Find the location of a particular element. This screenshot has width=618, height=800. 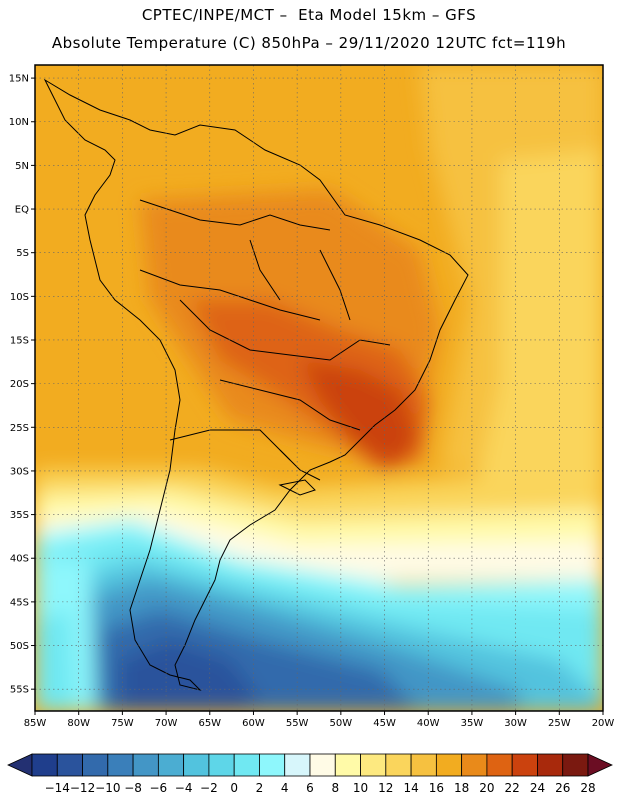

legend-label: 20 is located at coordinates (486, 788).